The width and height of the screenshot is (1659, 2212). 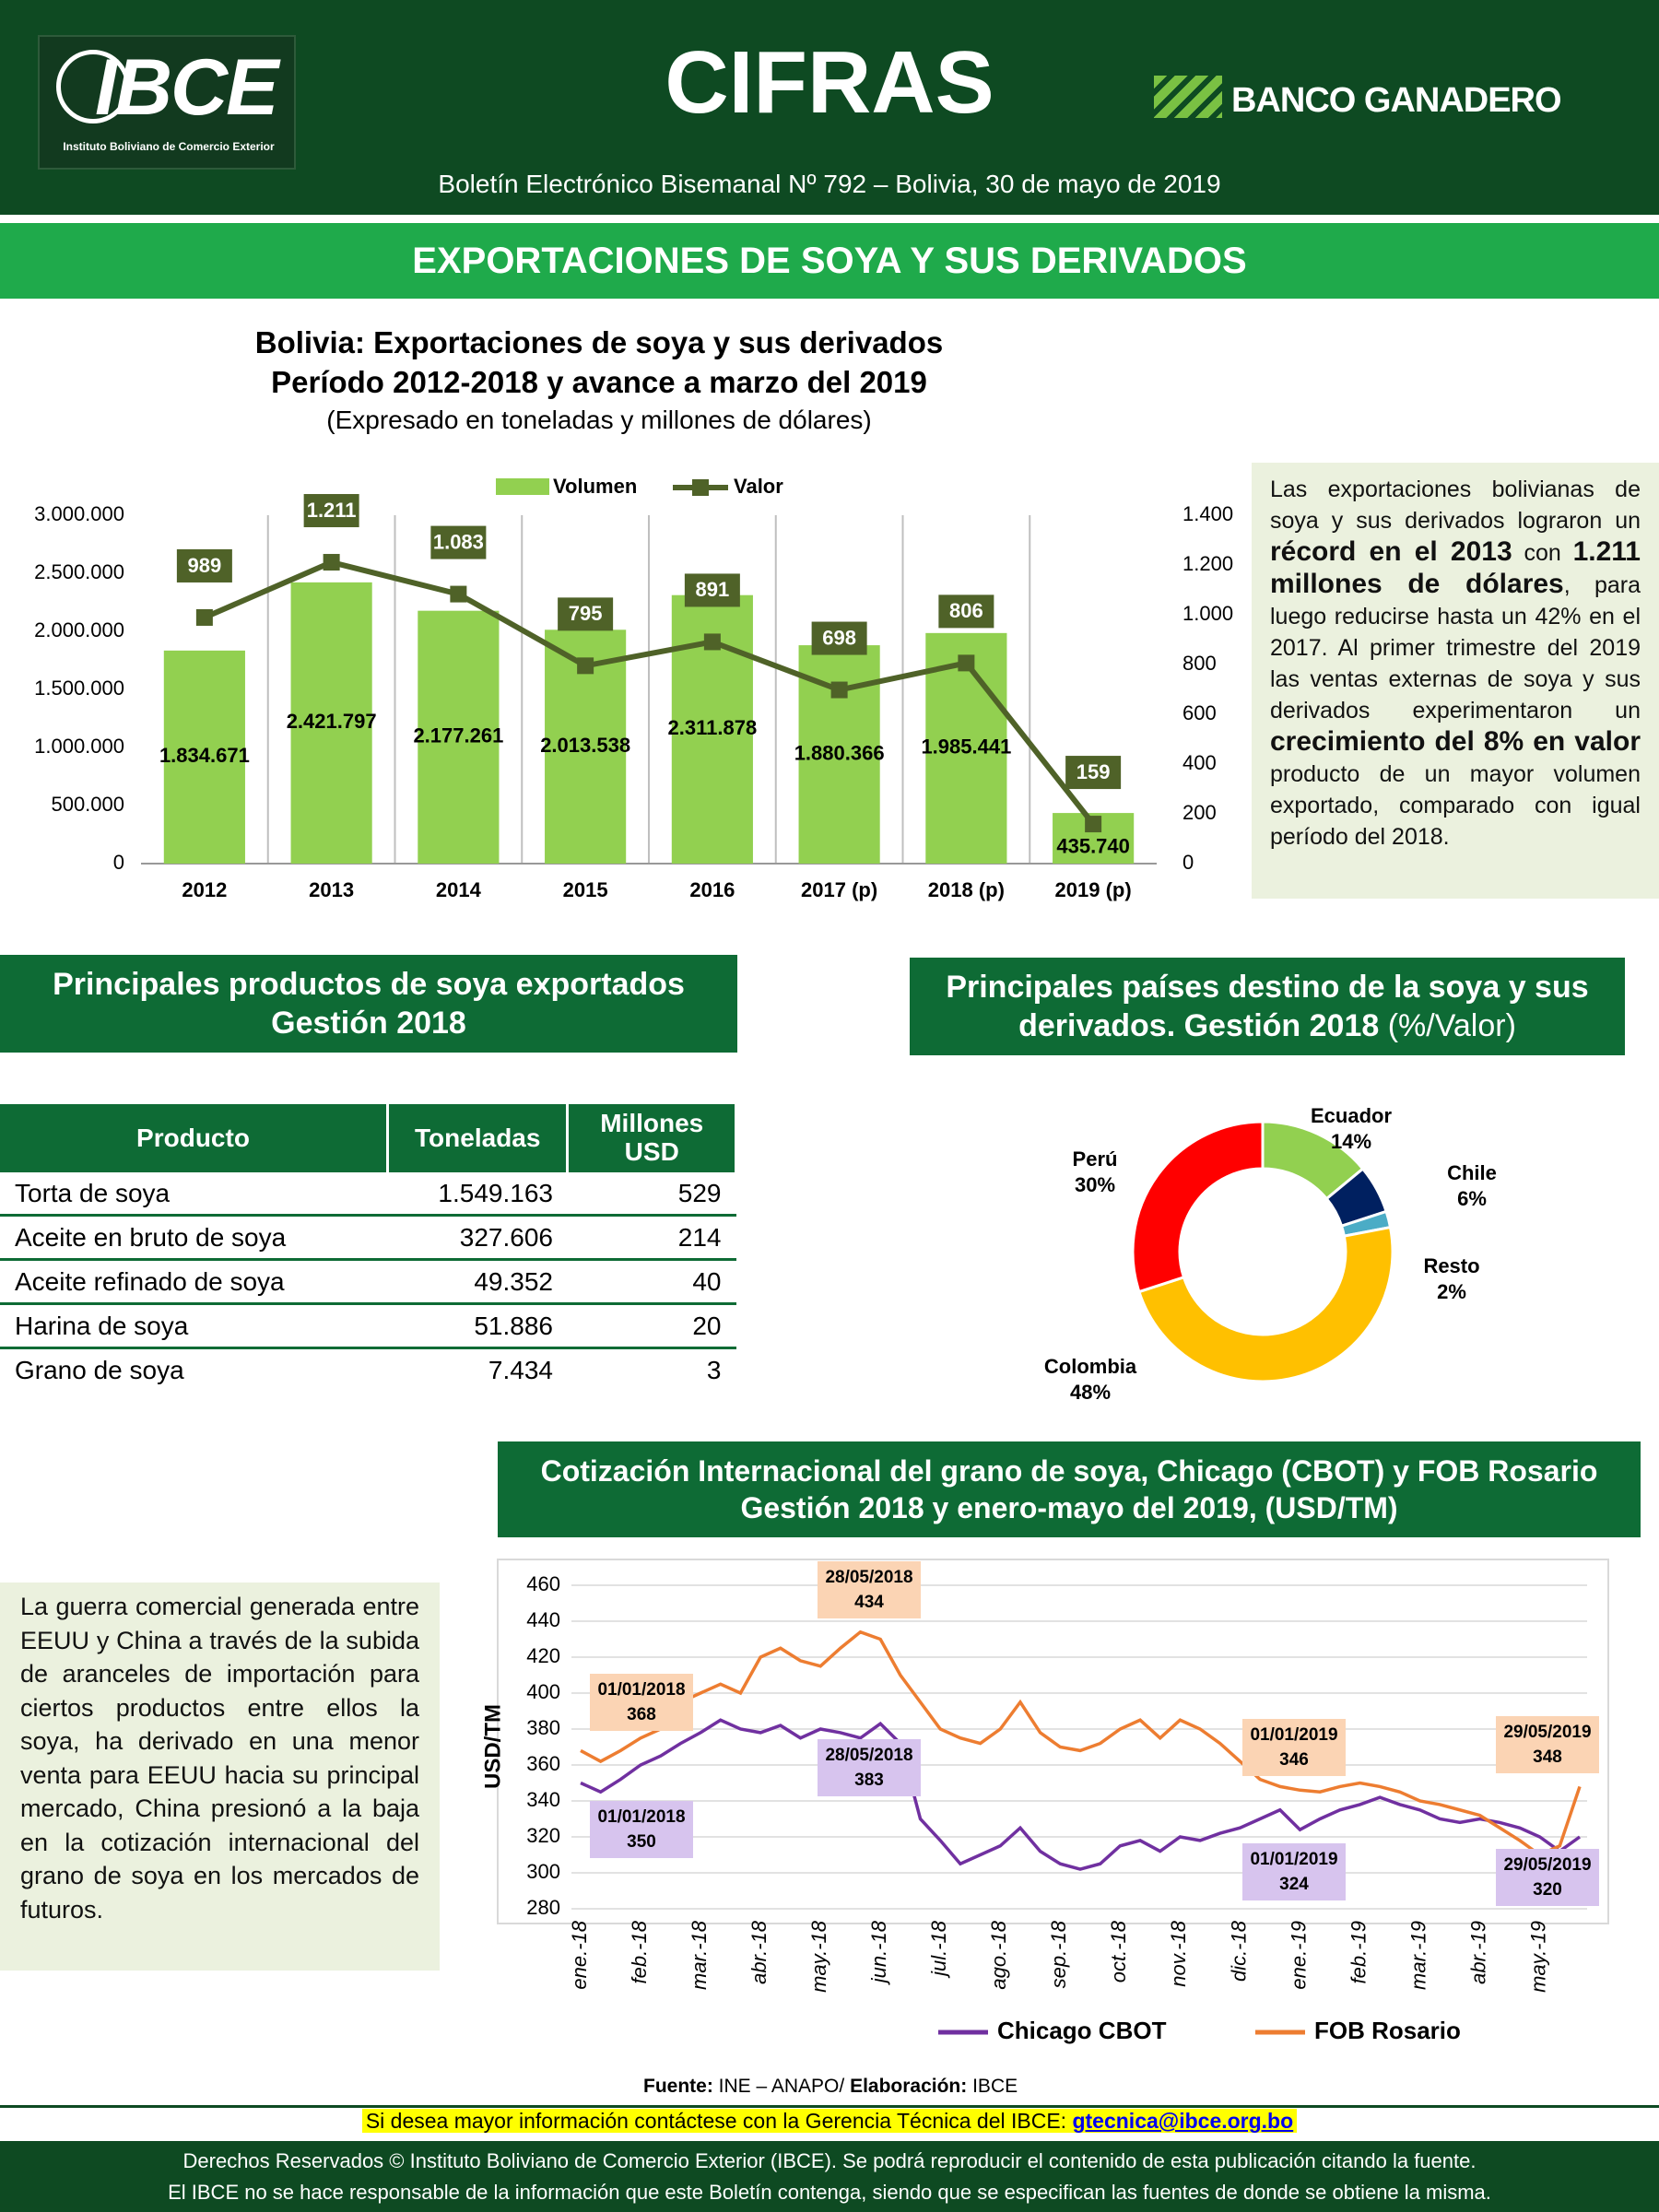 What do you see at coordinates (522, 486) in the screenshot?
I see `legend-swatch` at bounding box center [522, 486].